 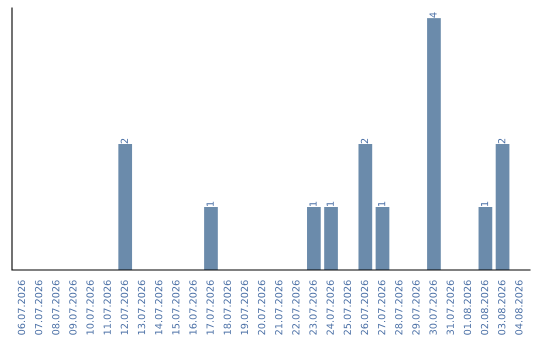 What do you see at coordinates (90, 307) in the screenshot?
I see `x-tick-label: 10.07.2026` at bounding box center [90, 307].